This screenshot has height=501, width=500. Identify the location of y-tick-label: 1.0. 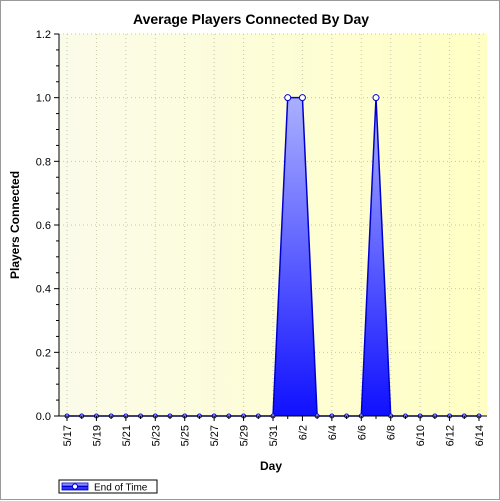
(43, 99).